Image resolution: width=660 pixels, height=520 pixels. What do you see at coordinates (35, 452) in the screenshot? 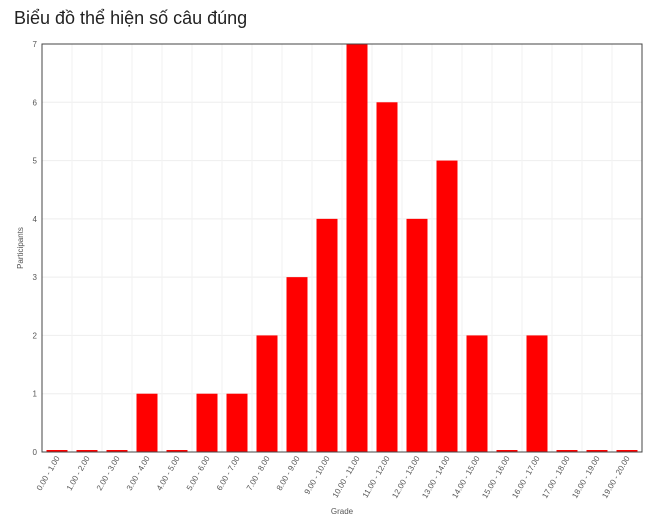
I see `y-tick-label: 0` at bounding box center [35, 452].